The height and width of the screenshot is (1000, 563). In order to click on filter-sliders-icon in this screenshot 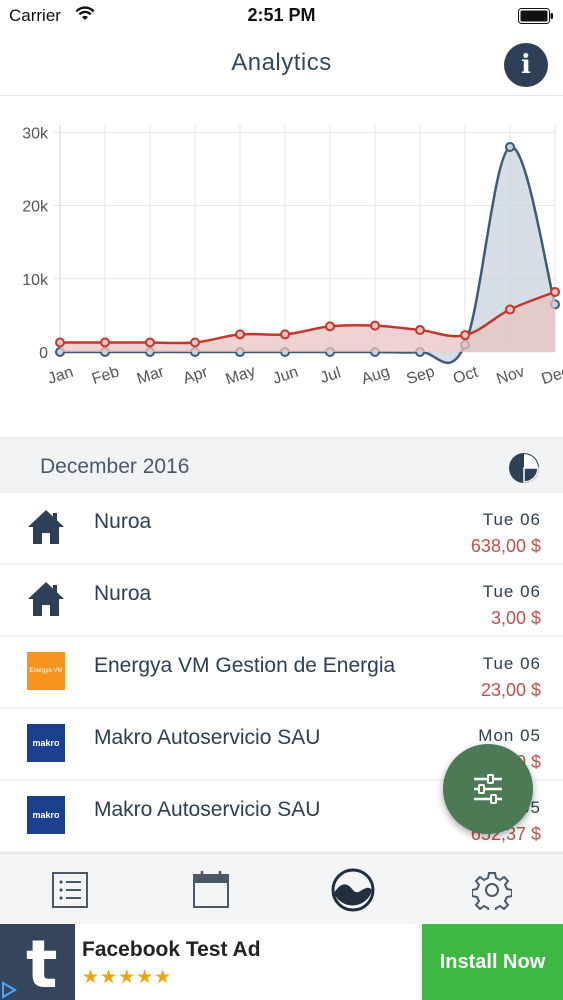, I will do `click(488, 789)`.